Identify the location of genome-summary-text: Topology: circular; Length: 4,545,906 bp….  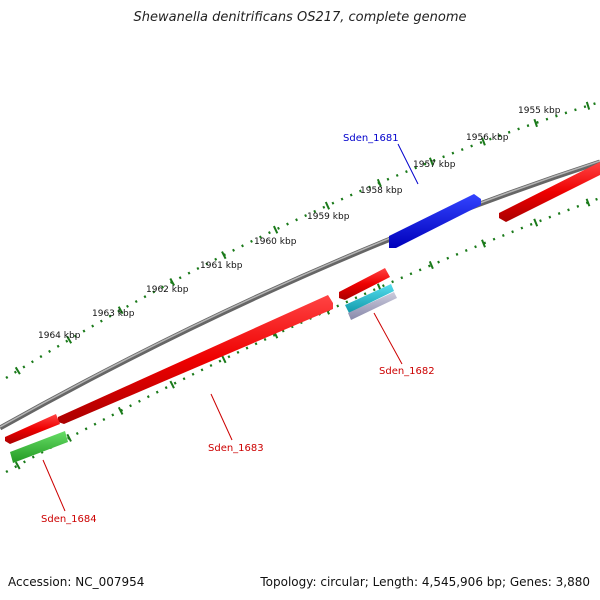
(425, 582).